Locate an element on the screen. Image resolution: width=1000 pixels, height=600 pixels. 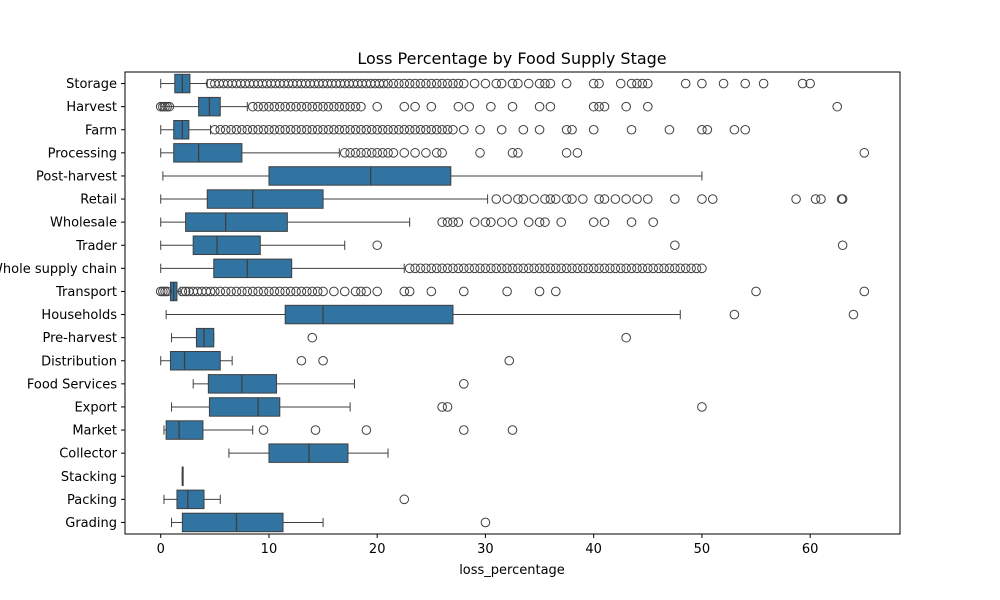
box-export is located at coordinates (439, 407).